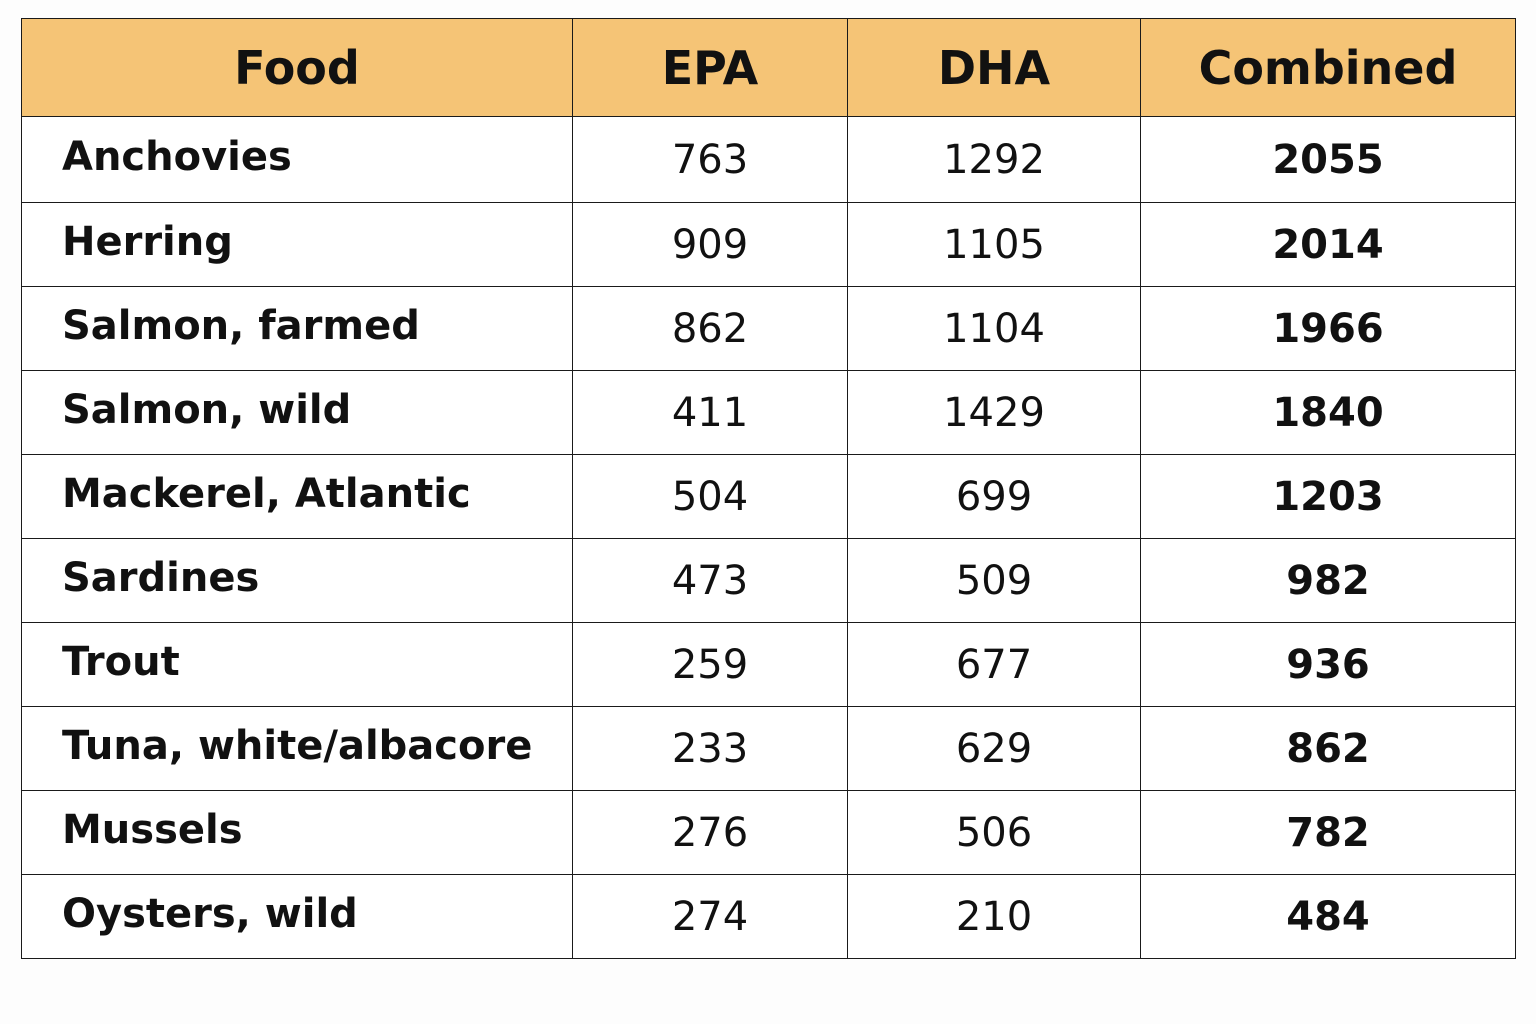 This screenshot has height=1024, width=1536. What do you see at coordinates (710, 159) in the screenshot?
I see `epa-cell: 763` at bounding box center [710, 159].